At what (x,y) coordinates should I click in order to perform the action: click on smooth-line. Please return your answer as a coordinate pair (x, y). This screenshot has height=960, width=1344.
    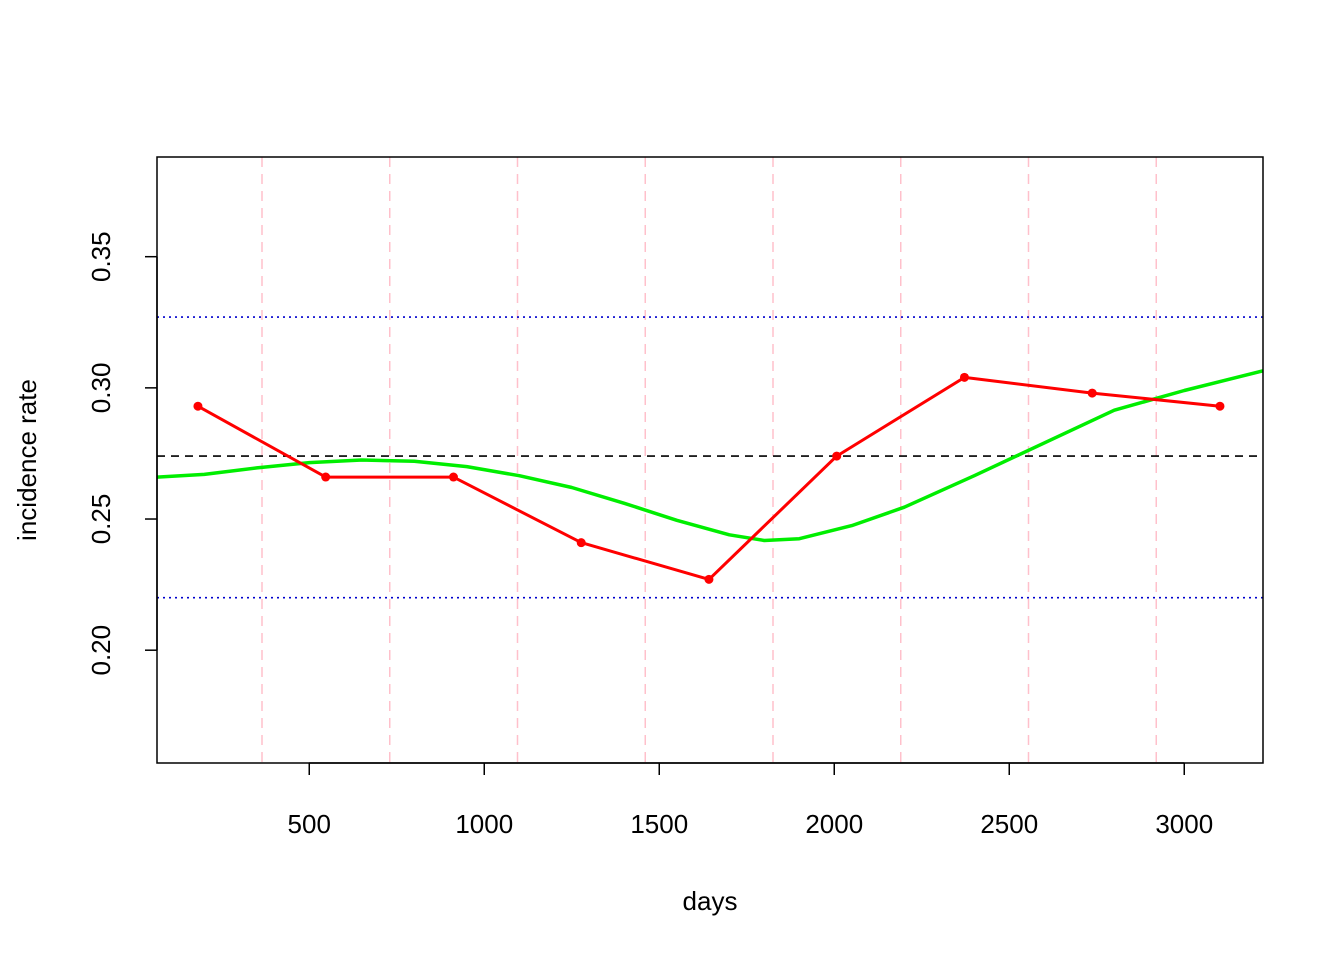
    Looking at the image, I should click on (710, 456).